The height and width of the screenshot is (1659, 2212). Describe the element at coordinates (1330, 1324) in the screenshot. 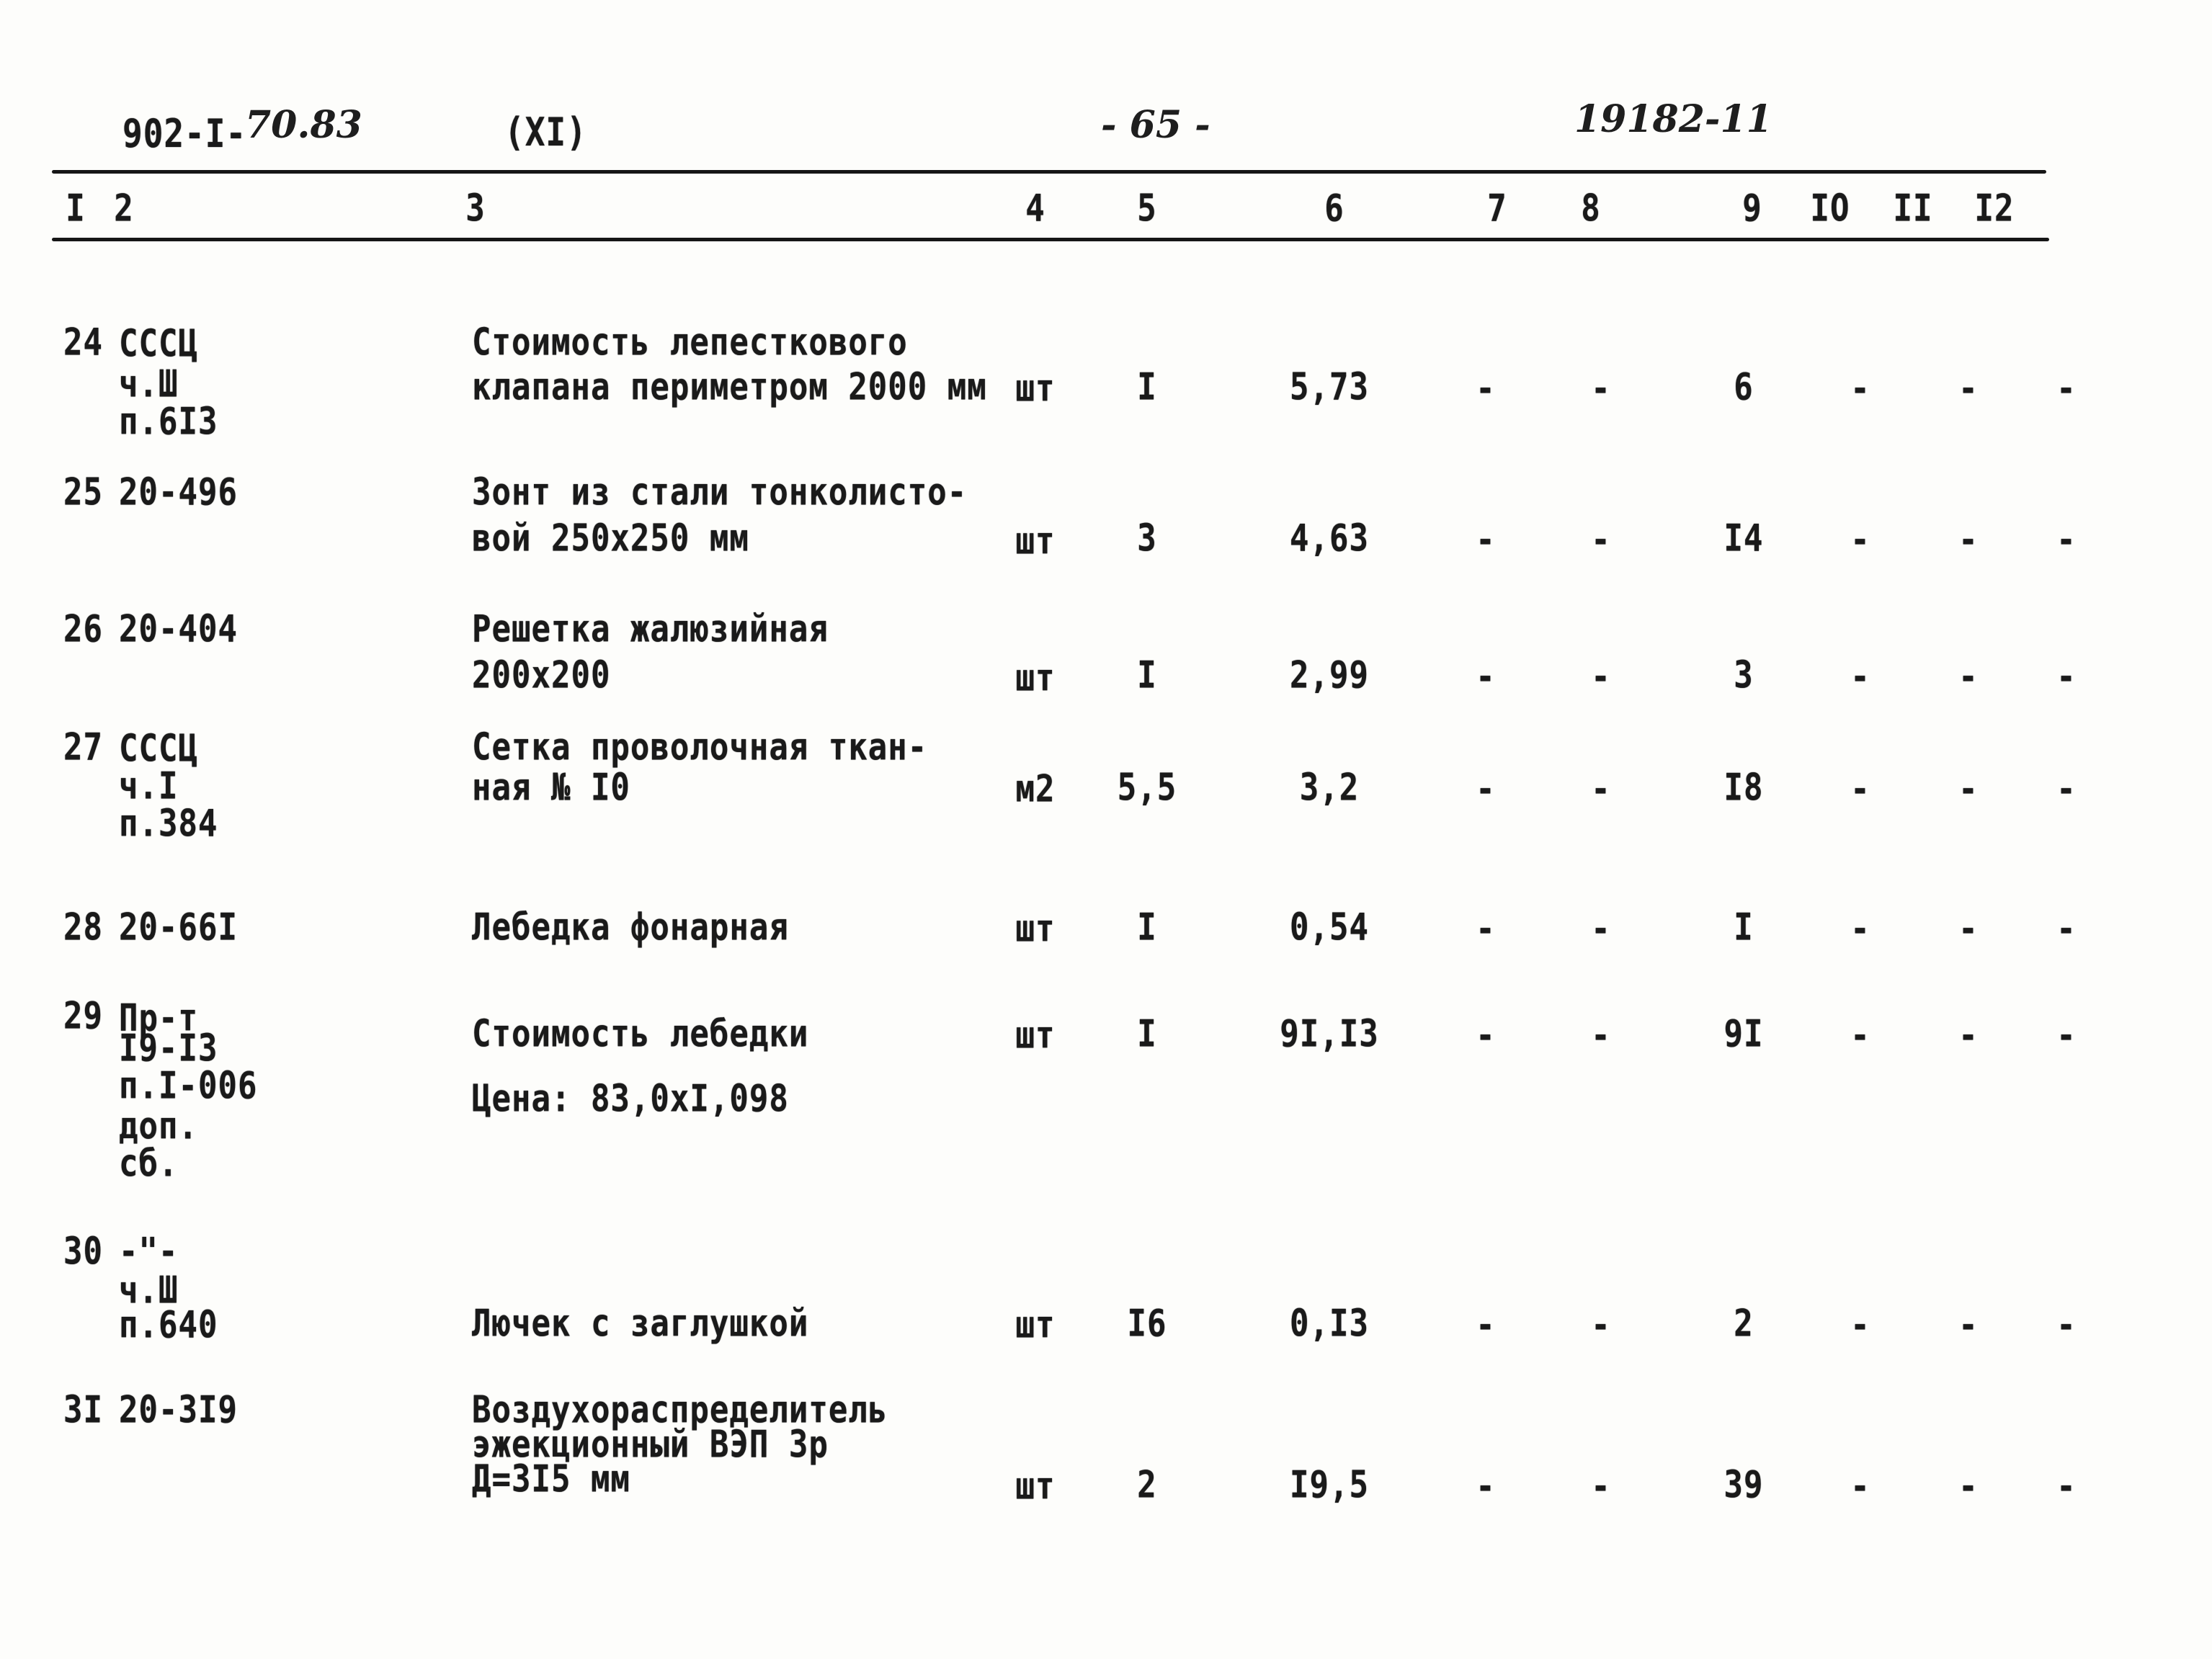

I see `price-cell: 0,I3` at that location.